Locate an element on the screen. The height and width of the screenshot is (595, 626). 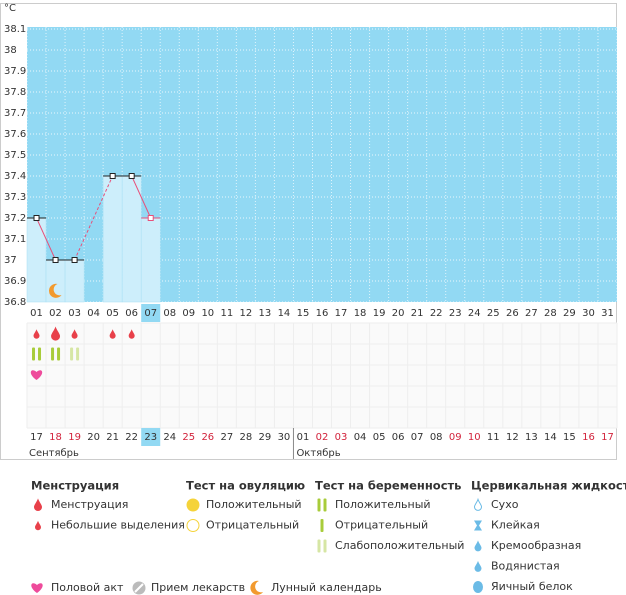
y-tick-label: 37.9 is located at coordinates (15, 71).